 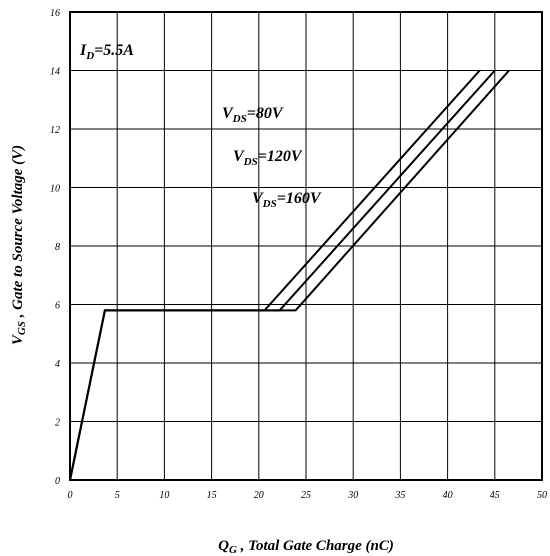 I want to click on x-tick-label: 45, so click(x=495, y=495).